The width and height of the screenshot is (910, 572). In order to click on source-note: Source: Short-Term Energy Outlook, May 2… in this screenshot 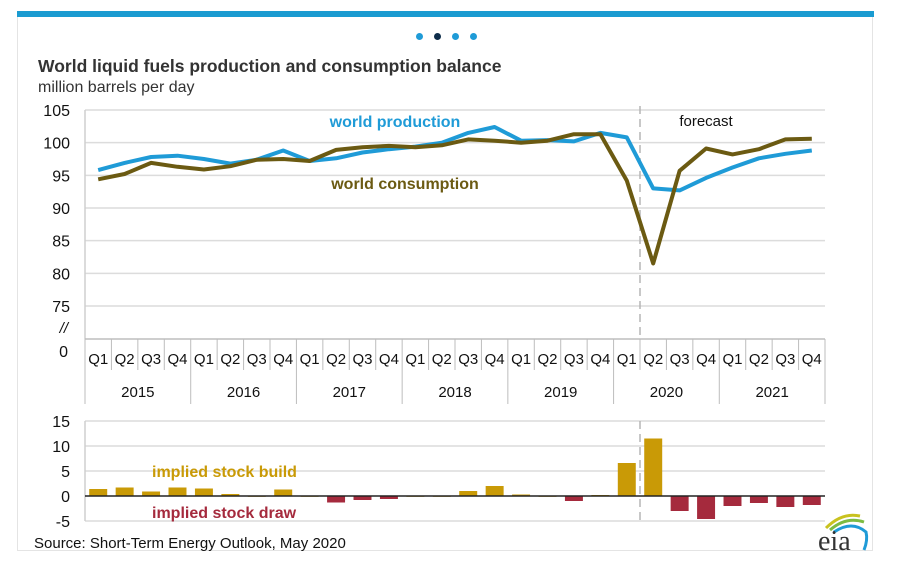, I will do `click(190, 543)`.